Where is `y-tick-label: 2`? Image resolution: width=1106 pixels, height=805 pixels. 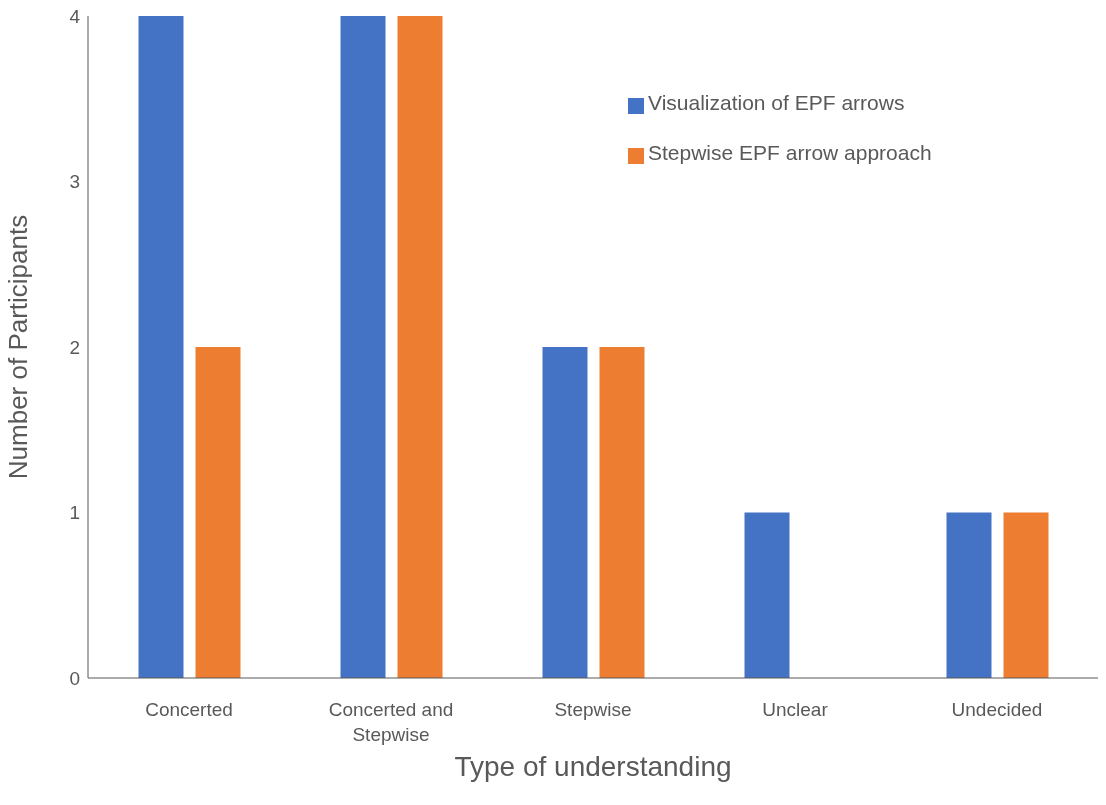 y-tick-label: 2 is located at coordinates (74, 347).